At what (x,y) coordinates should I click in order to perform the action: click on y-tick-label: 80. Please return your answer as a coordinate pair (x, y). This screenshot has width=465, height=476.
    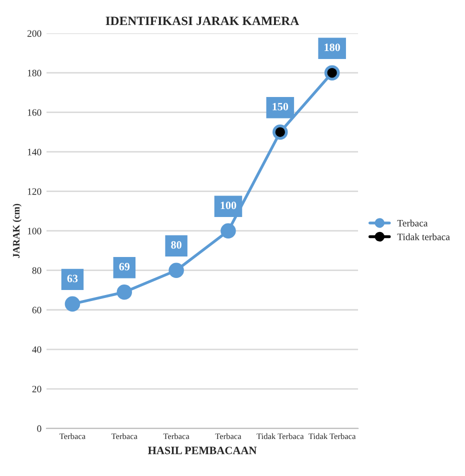
    Looking at the image, I should click on (37, 270).